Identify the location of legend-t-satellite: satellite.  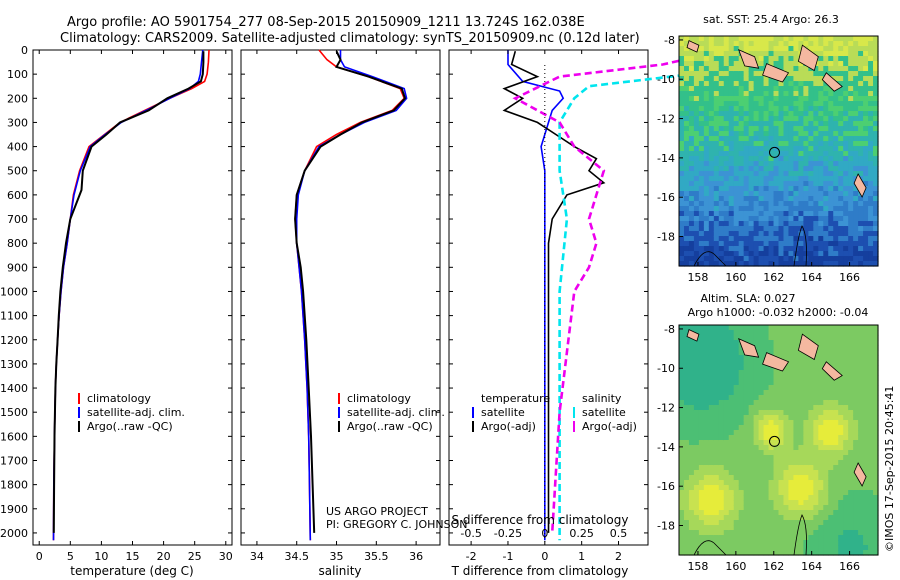
(503, 412).